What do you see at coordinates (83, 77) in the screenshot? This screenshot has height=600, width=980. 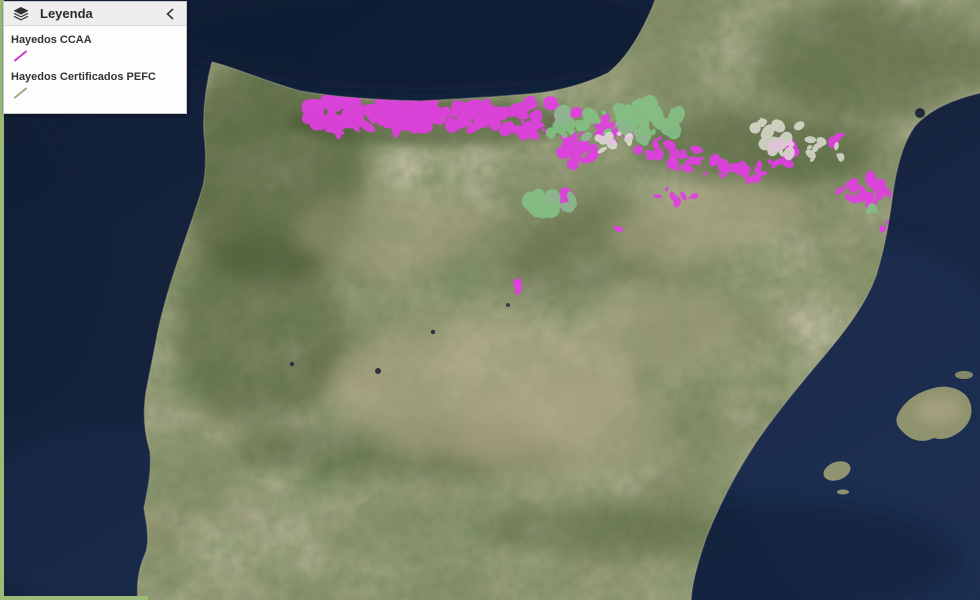 I see `legend-item-label: Hayedos Certificados PEFC` at bounding box center [83, 77].